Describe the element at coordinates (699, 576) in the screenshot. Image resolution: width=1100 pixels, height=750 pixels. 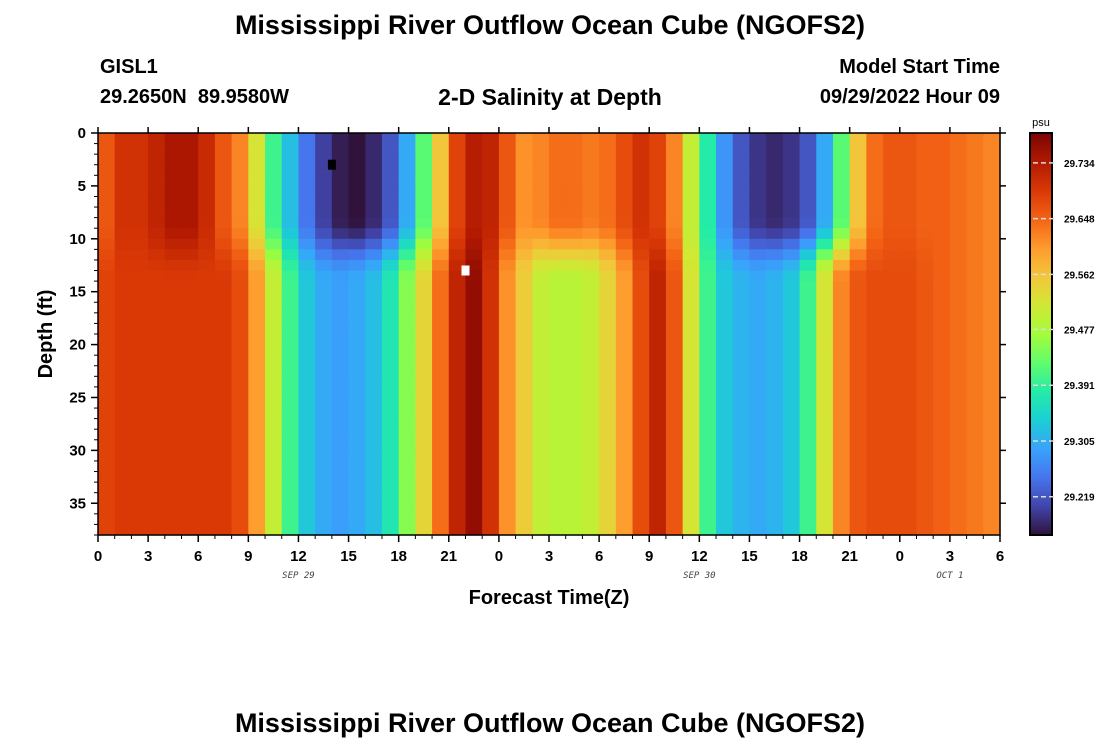
I see `date-label: SEP 30` at that location.